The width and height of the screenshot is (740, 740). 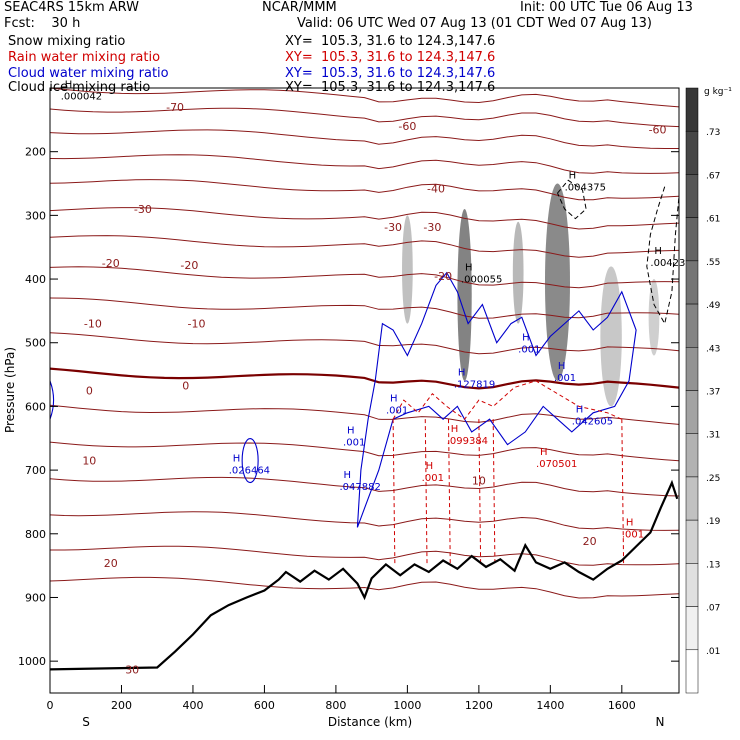 What do you see at coordinates (703, 390) in the screenshot?
I see `colorbar: .73 .67 .61 .55 .49 .43 .37 .31 .25 .19 .13 .07 .01` at bounding box center [703, 390].